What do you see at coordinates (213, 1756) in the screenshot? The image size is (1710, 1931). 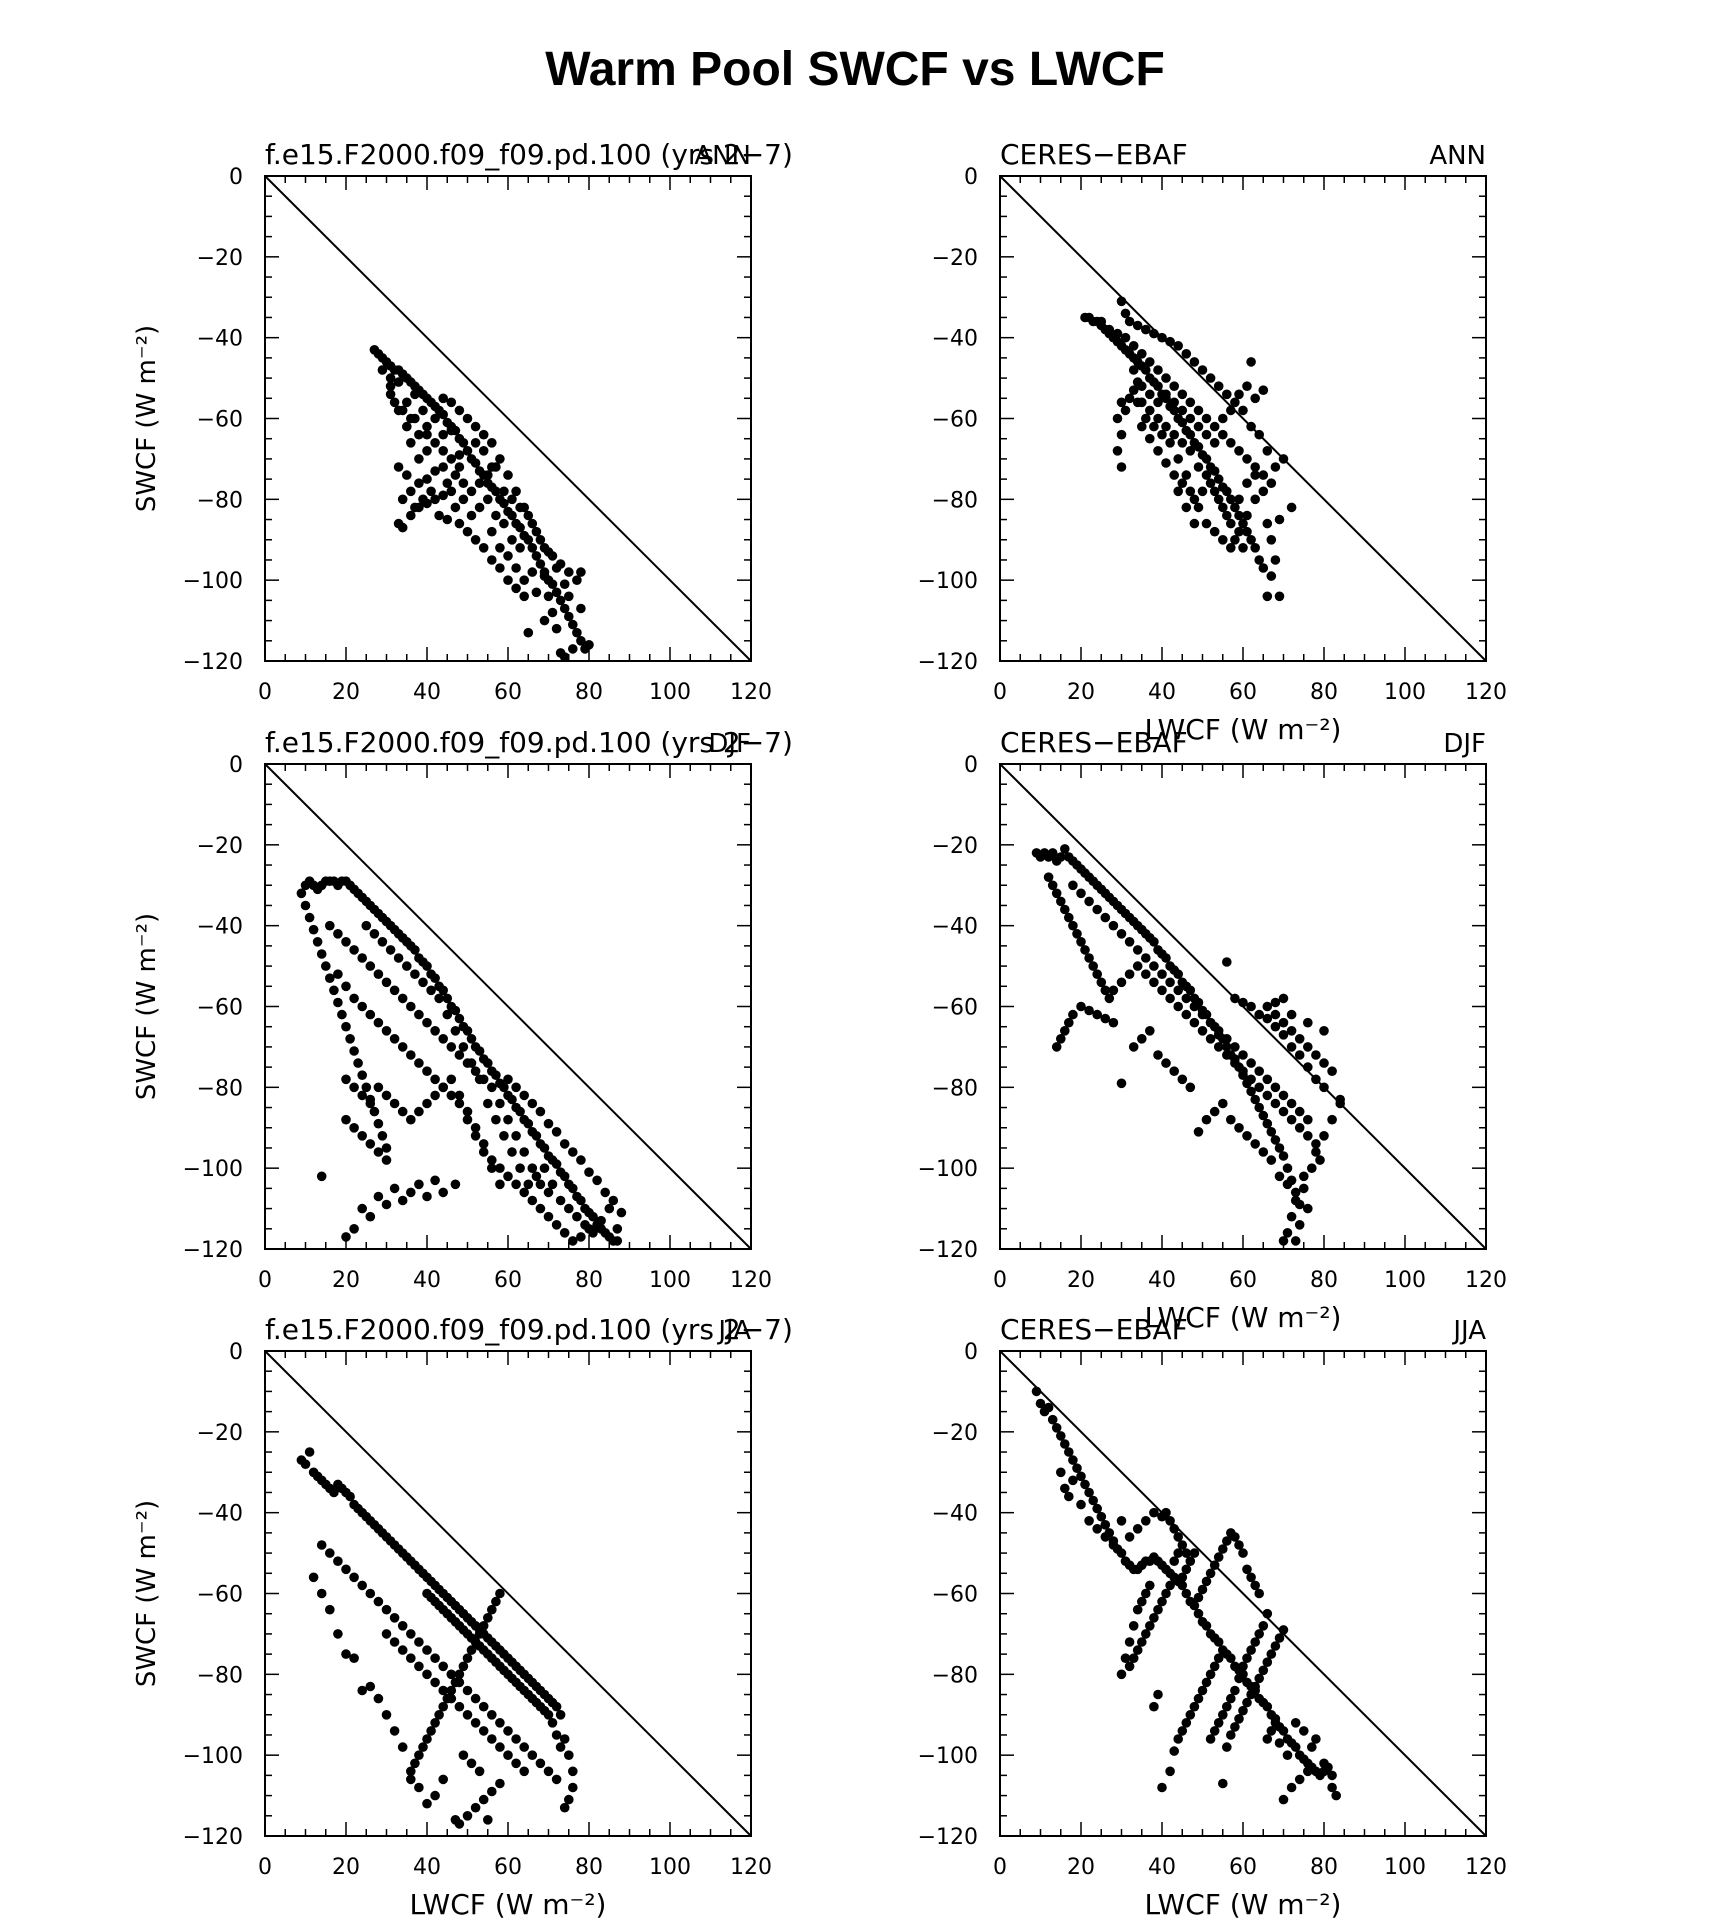 I see `y-tick-label: −100` at bounding box center [213, 1756].